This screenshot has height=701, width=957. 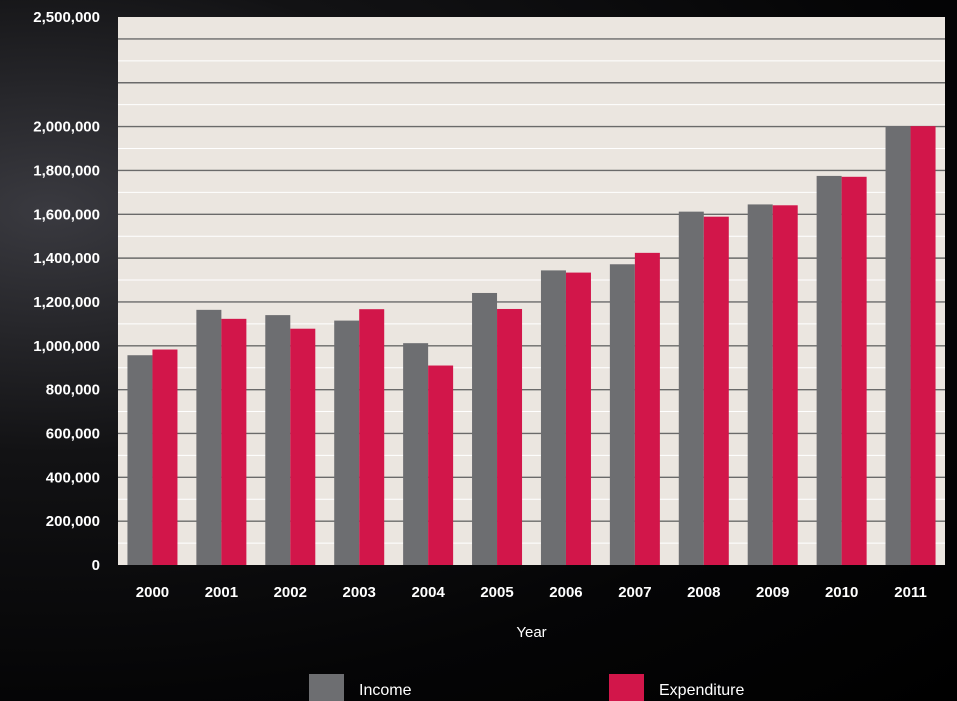 I want to click on y-tick-label: 0, so click(x=96, y=565).